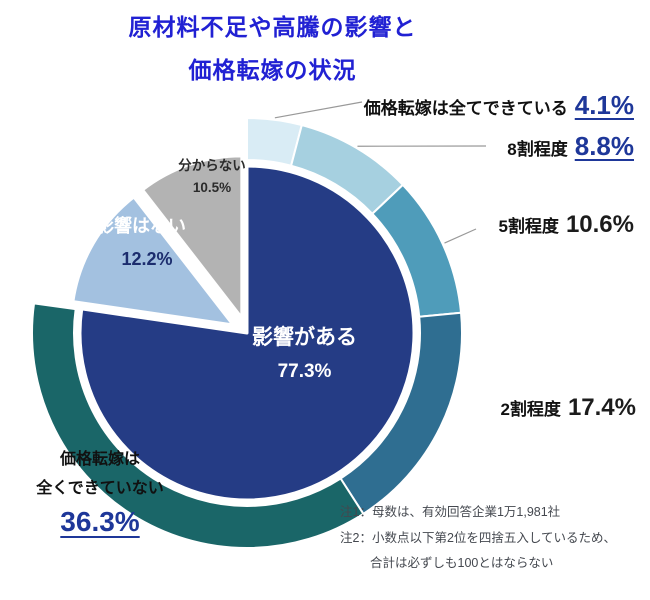 This screenshot has width=650, height=600. Describe the element at coordinates (100, 521) in the screenshot. I see `callout-none-pct: 36.3%` at that location.